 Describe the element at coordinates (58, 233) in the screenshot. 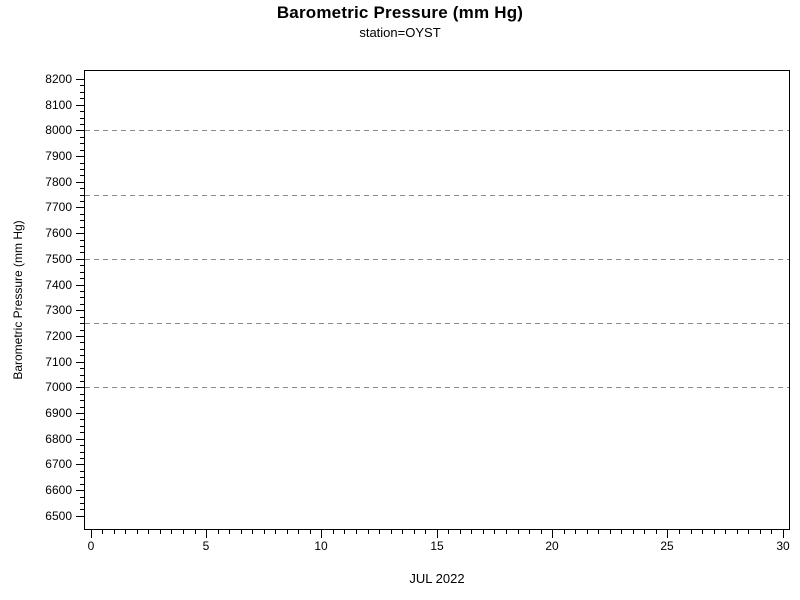

I see `y-tick-label: 7600` at that location.